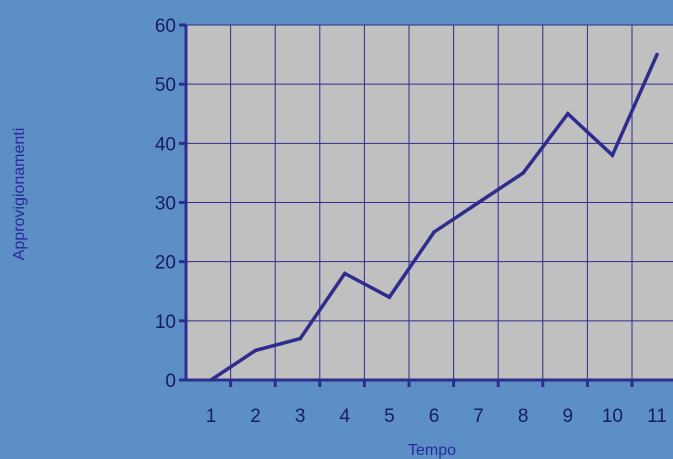 The image size is (673, 459). What do you see at coordinates (165, 85) in the screenshot?
I see `y-tick-label: 50` at bounding box center [165, 85].